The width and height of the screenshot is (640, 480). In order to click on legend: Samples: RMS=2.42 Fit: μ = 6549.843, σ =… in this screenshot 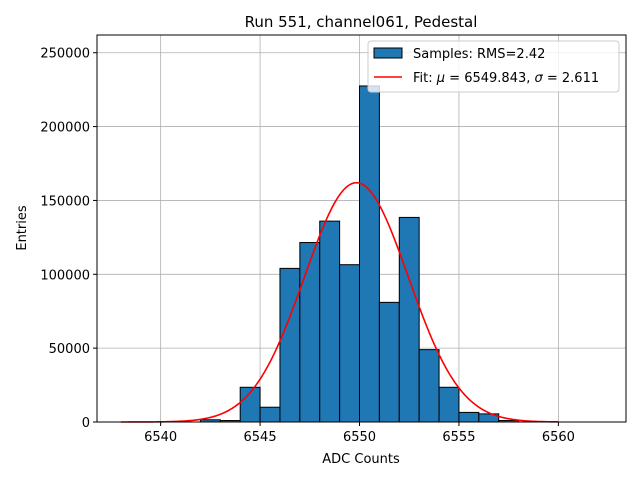, I will do `click(493, 66)`.